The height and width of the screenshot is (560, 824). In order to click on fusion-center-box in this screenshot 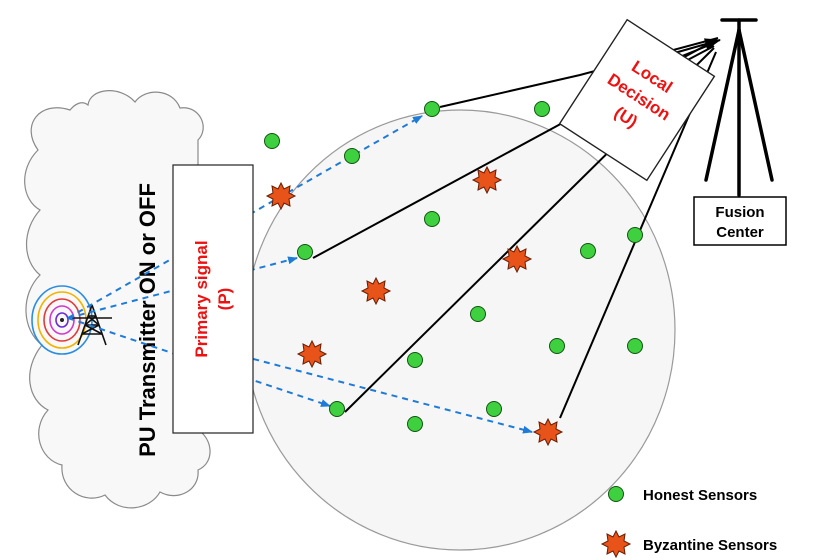, I will do `click(740, 221)`.